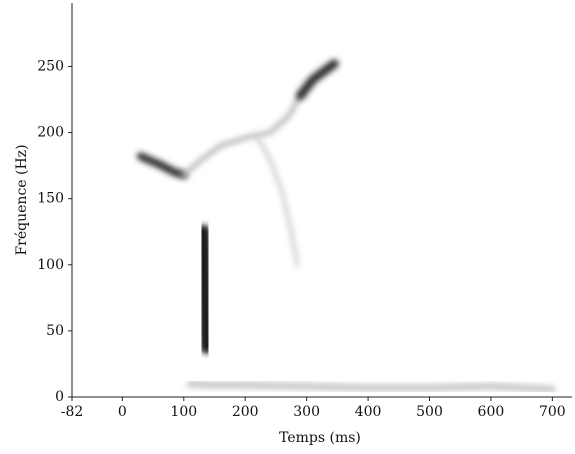 The height and width of the screenshot is (454, 575). I want to click on x-tick-label: 0, so click(122, 412).